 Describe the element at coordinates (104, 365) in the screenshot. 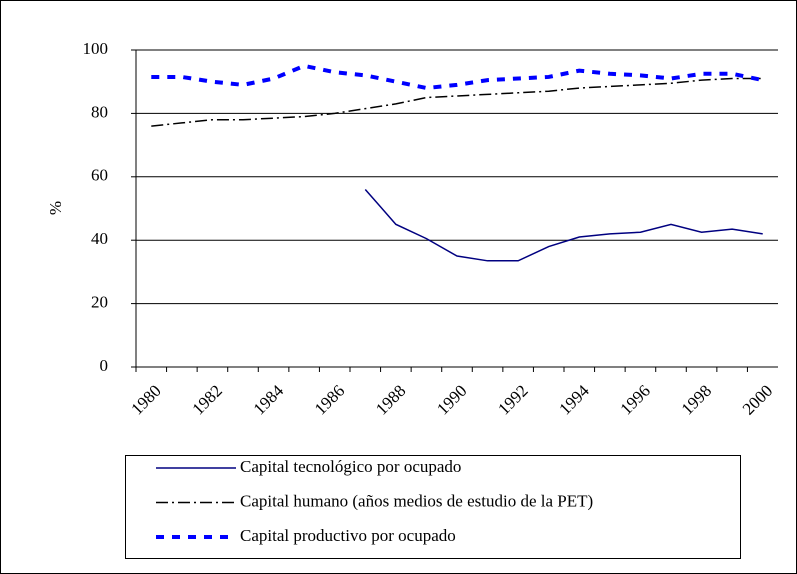

I see `y-tick-label: 0` at that location.